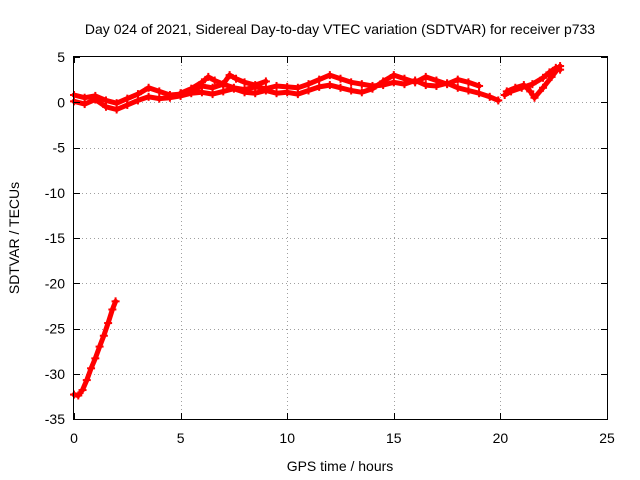 The image size is (640, 480). Describe the element at coordinates (55, 283) in the screenshot. I see `y-tick-label: -20` at that location.